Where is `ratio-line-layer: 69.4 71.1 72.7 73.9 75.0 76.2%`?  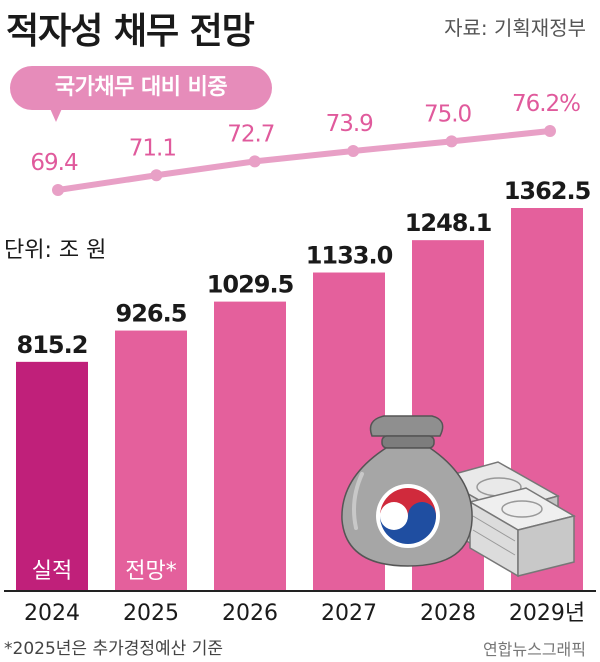 ratio-line-layer: 69.4 71.1 72.7 73.9 75.0 76.2% is located at coordinates (305, 143).